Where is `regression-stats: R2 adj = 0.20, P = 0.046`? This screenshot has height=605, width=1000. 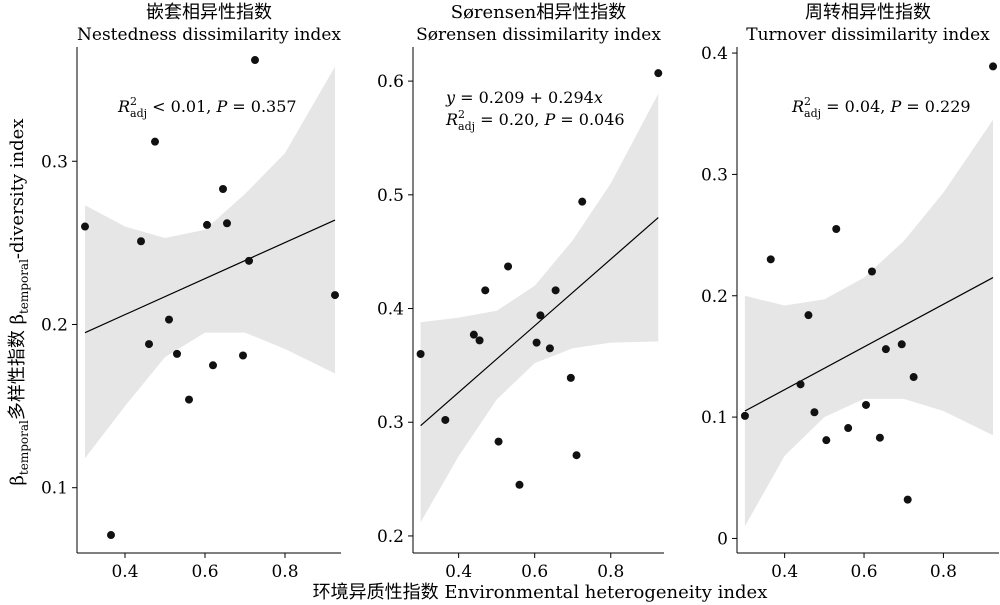
regression-stats: R2 adj = 0.20, P = 0.046 is located at coordinates (535, 120).